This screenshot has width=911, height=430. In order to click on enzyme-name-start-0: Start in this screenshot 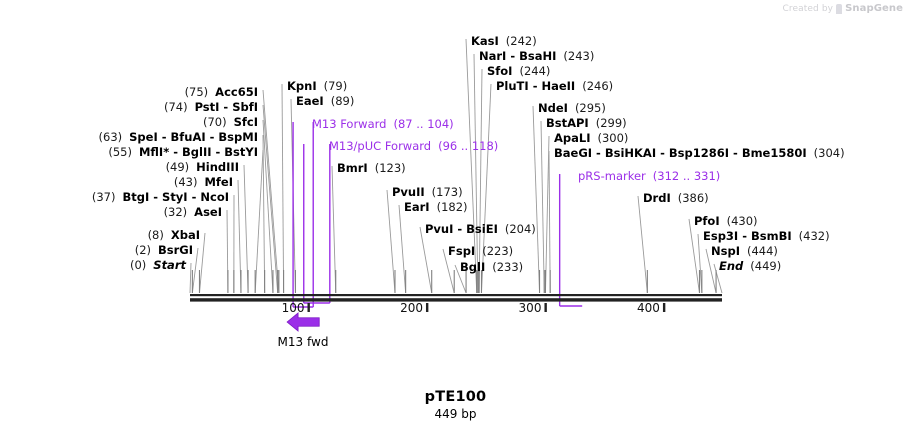, I will do `click(169, 265)`.